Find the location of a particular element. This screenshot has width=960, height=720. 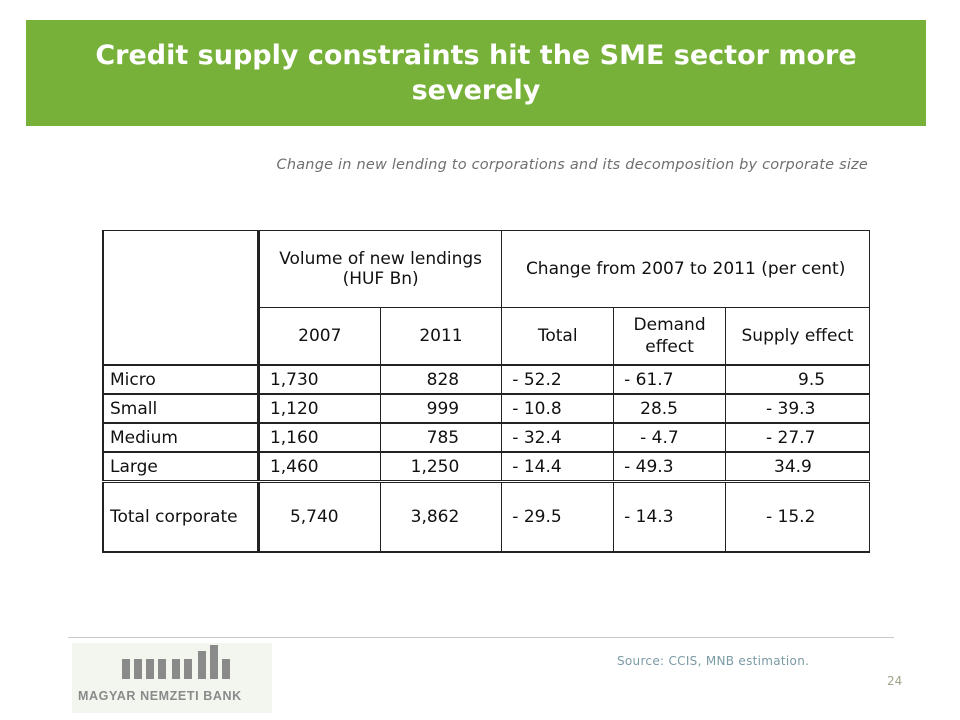

logo-text: MAGYAR NEMZETI BANK is located at coordinates (160, 696).